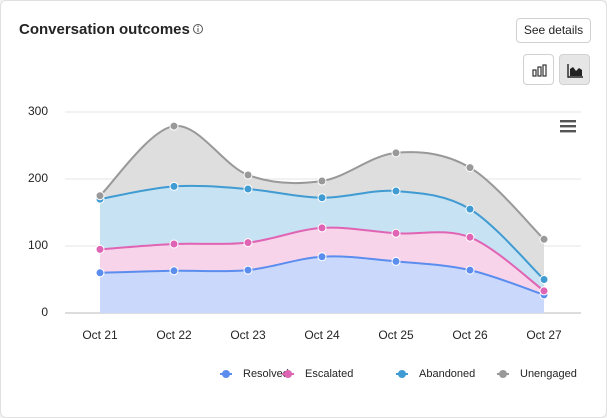 The width and height of the screenshot is (607, 418). Describe the element at coordinates (198, 29) in the screenshot. I see `info-icon` at that location.